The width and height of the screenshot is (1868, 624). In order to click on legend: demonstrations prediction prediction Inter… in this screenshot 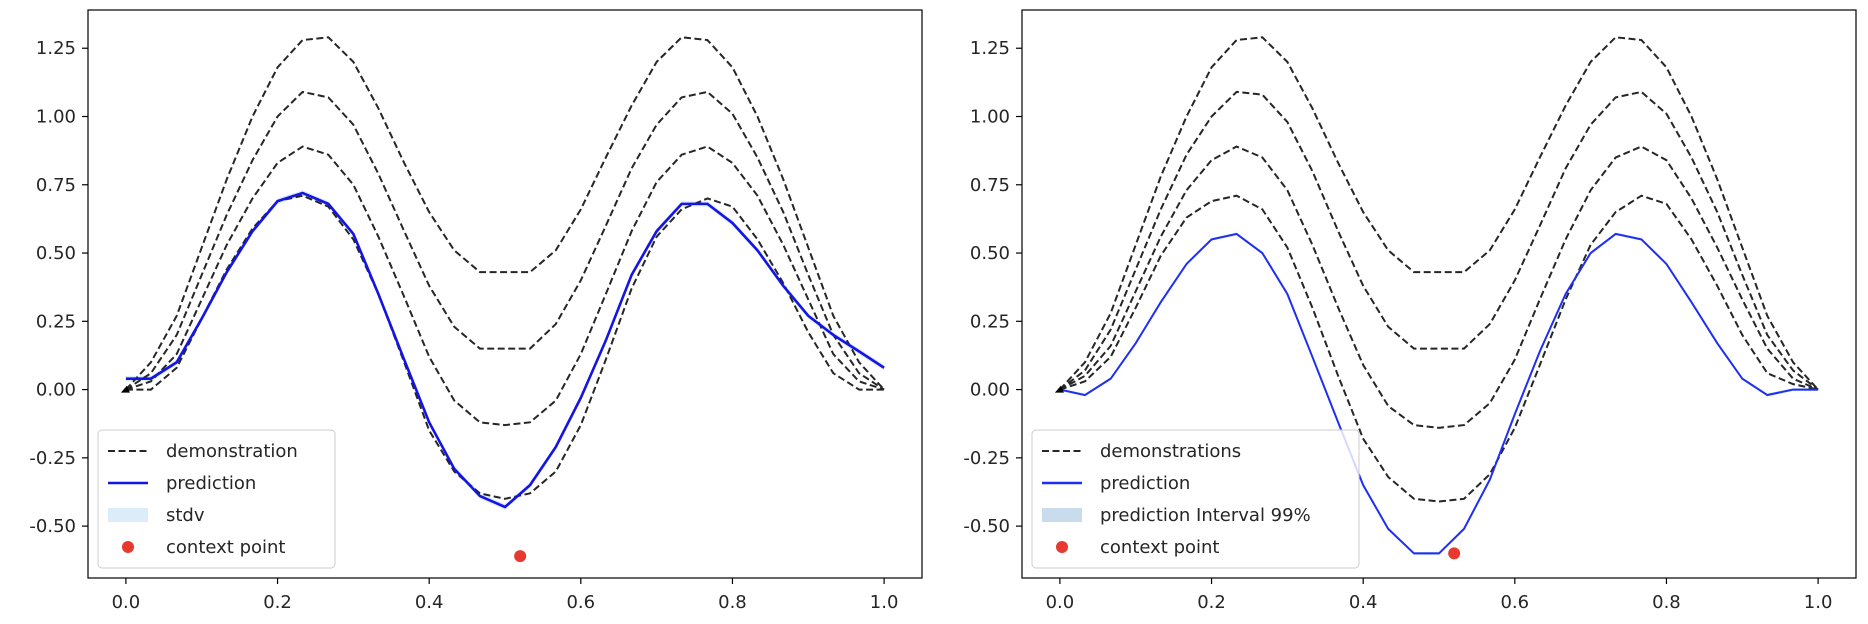, I will do `click(1195, 499)`.